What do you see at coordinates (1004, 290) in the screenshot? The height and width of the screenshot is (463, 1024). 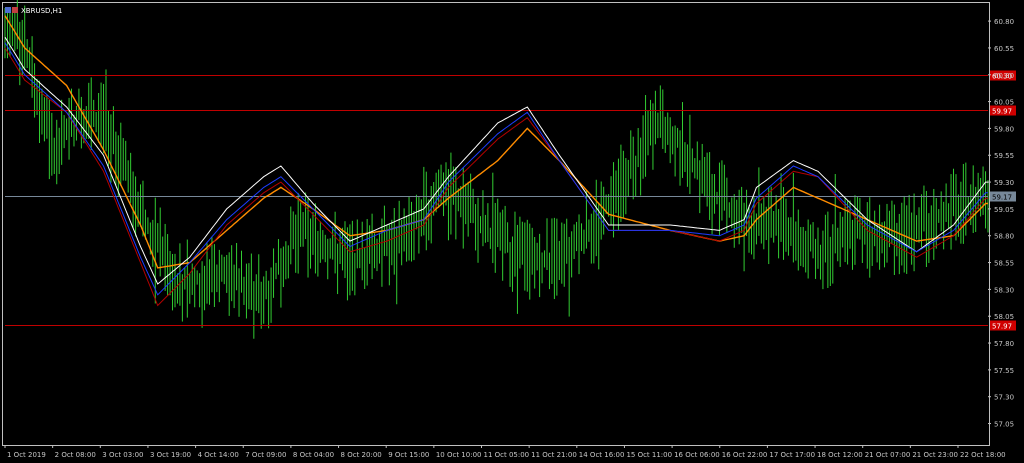 I see `y-tick-label: 58.30` at bounding box center [1004, 290].